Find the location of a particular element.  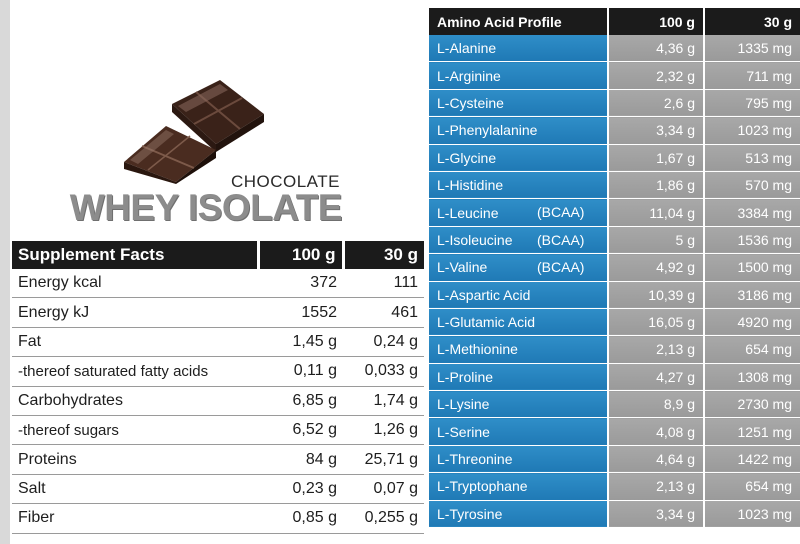

value-100g: 10,39 g is located at coordinates (655, 295).